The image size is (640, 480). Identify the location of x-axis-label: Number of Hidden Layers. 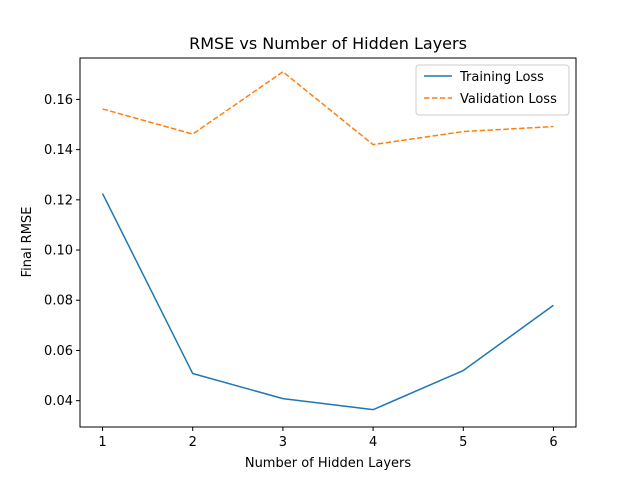
(328, 463).